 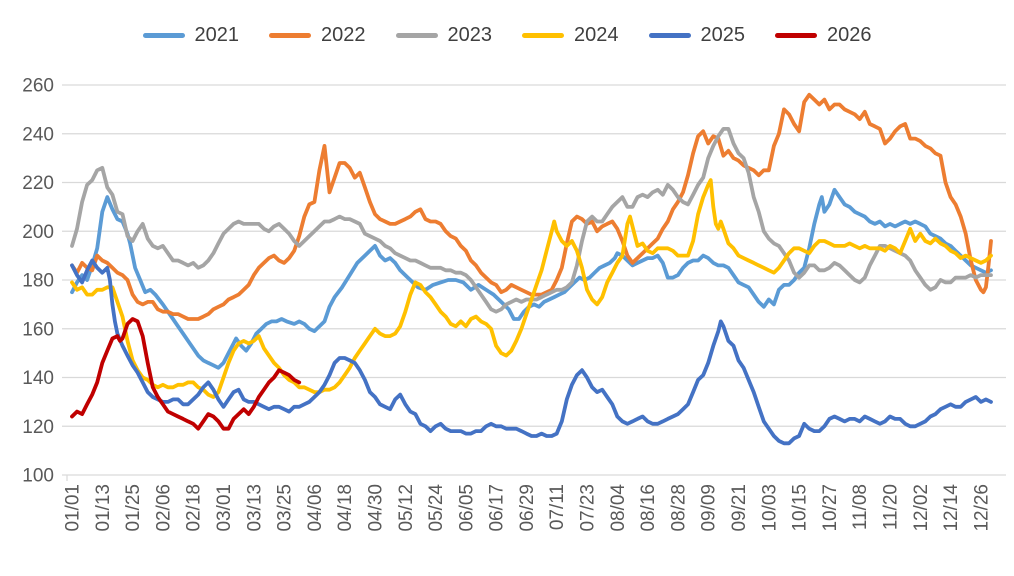 What do you see at coordinates (596, 35) in the screenshot?
I see `legend-label-2024: 2024` at bounding box center [596, 35].